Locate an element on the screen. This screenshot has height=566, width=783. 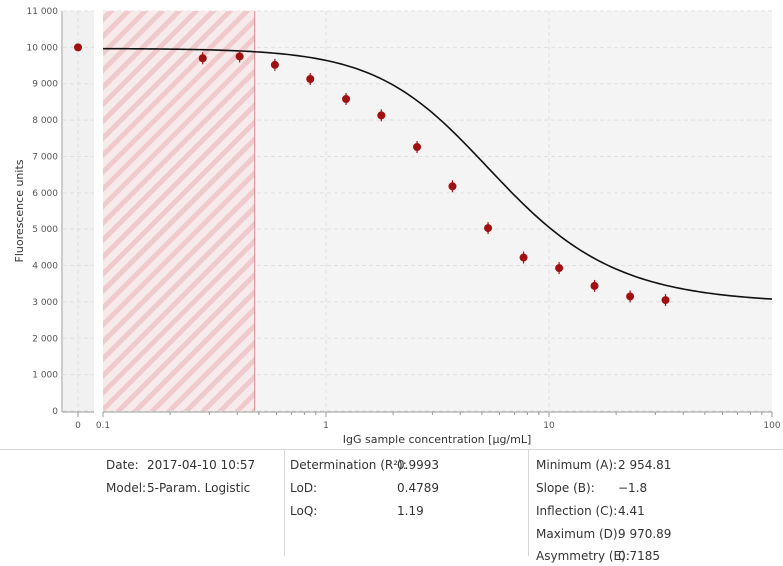
x-tick-label: 10 is located at coordinates (549, 426).